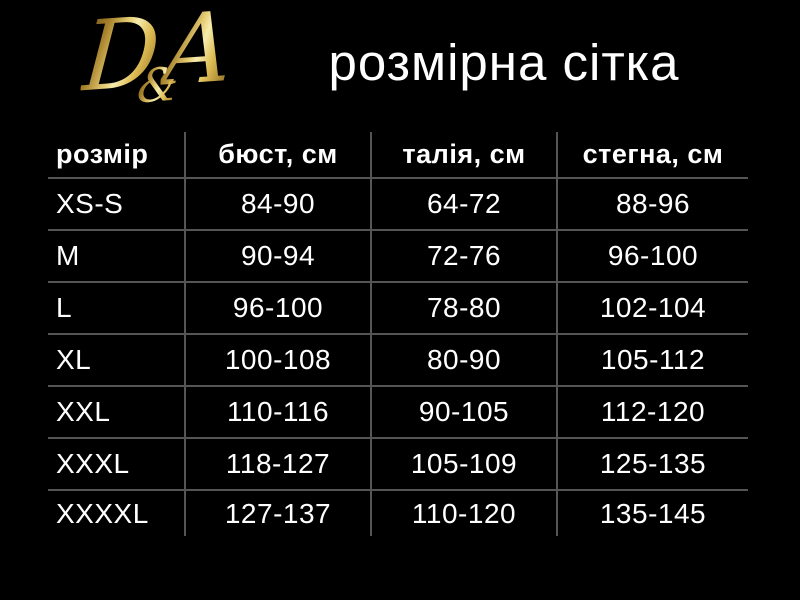 Image resolution: width=800 pixels, height=600 pixels. Describe the element at coordinates (464, 360) in the screenshot. I see `cell-waist: 80-90` at that location.